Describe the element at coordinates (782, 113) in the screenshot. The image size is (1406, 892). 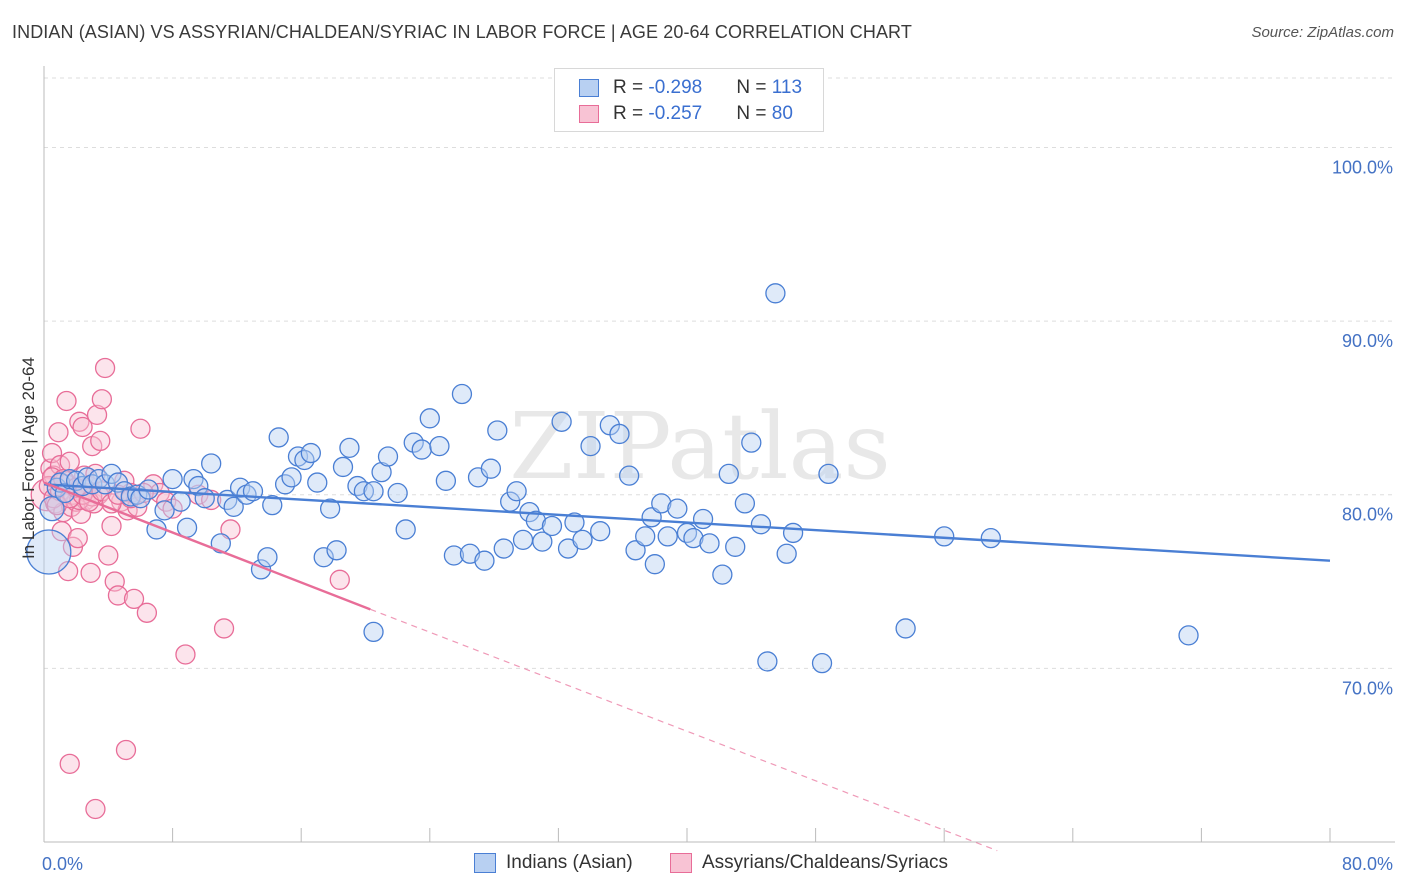
I see `legend-n-value: 80` at that location.